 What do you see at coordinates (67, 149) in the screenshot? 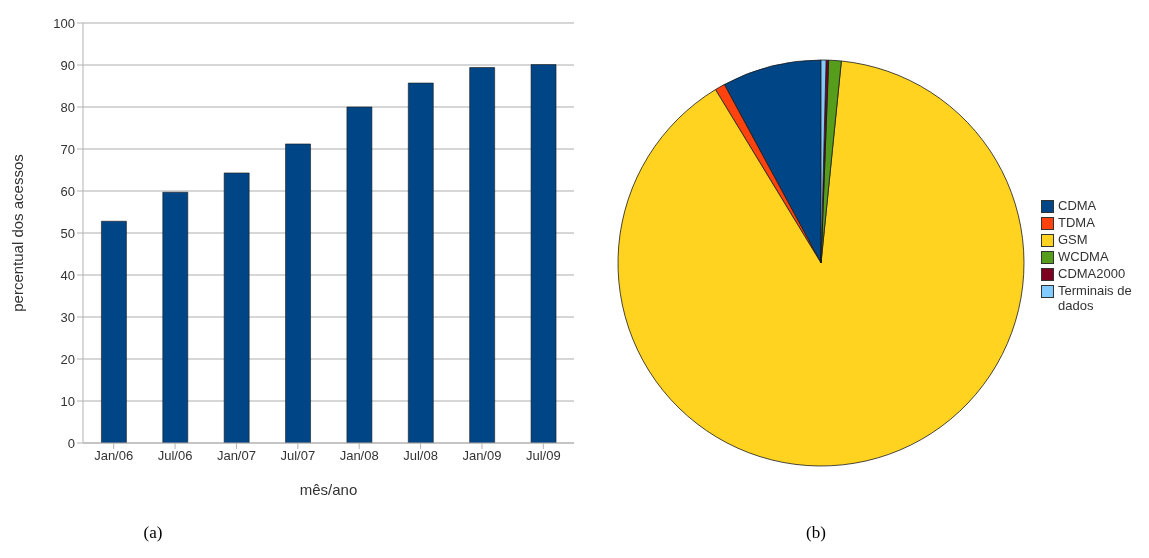
I see `y-tick-label: 70` at bounding box center [67, 149].